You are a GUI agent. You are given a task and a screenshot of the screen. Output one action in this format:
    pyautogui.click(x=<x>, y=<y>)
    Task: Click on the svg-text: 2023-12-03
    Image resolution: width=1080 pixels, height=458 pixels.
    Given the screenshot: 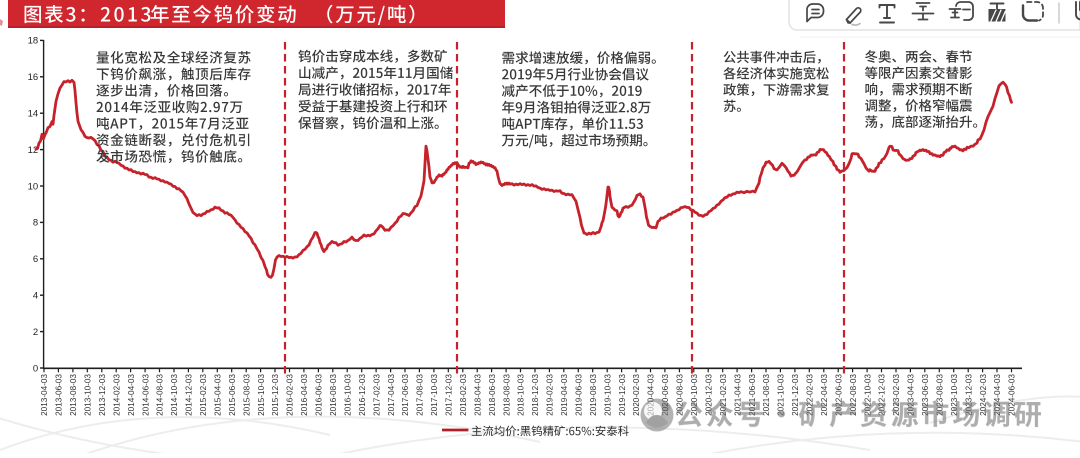 What is the action you would take?
    pyautogui.click(x=968, y=395)
    